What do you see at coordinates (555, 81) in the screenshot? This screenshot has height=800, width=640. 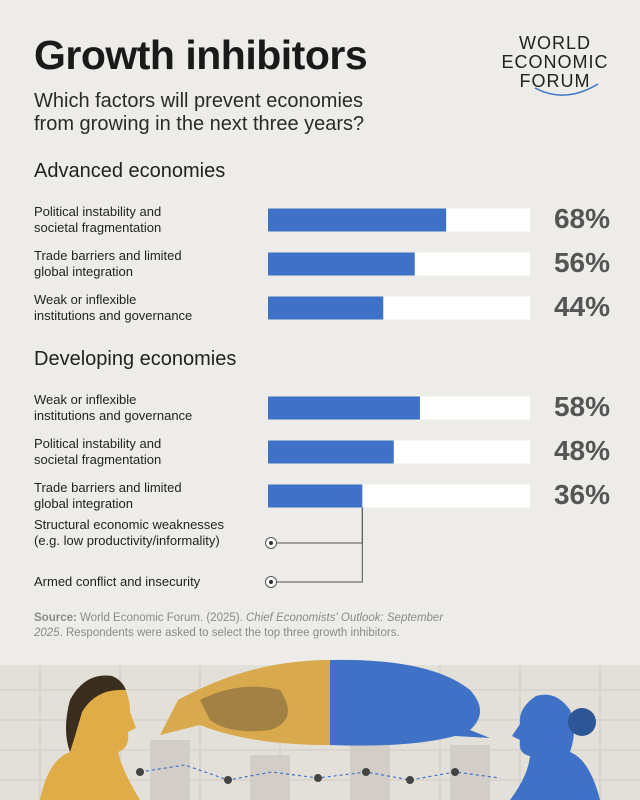 I see `logo-text: FORUM` at bounding box center [555, 81].